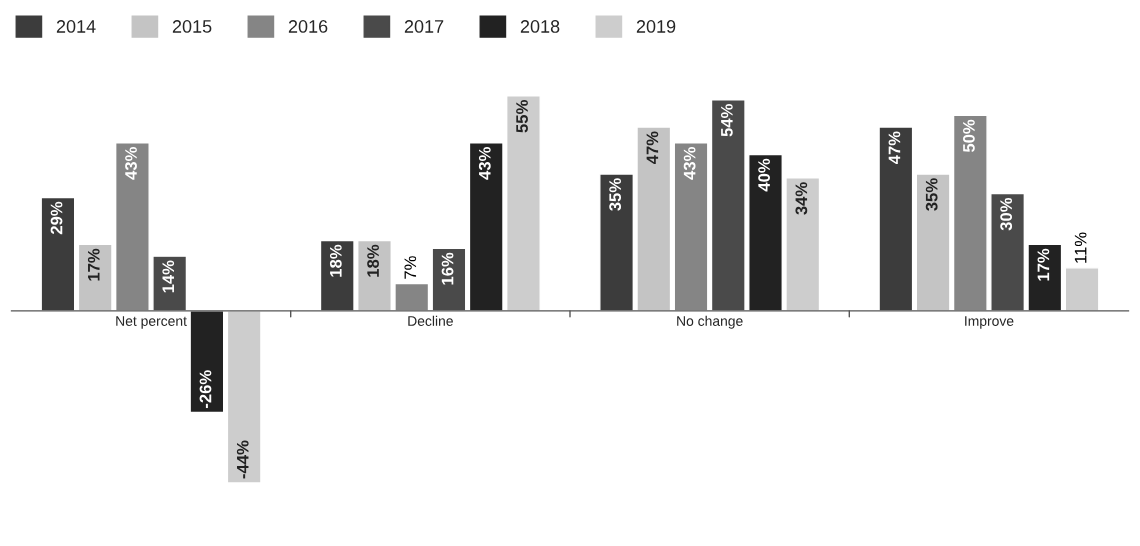  I want to click on x-tick-label: Decline, so click(430, 320).